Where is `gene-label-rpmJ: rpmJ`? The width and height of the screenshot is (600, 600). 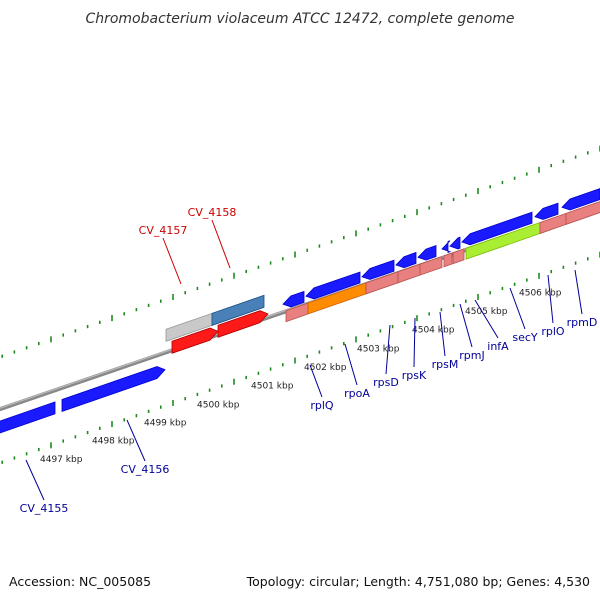 gene-label-rpmJ: rpmJ is located at coordinates (471, 355).